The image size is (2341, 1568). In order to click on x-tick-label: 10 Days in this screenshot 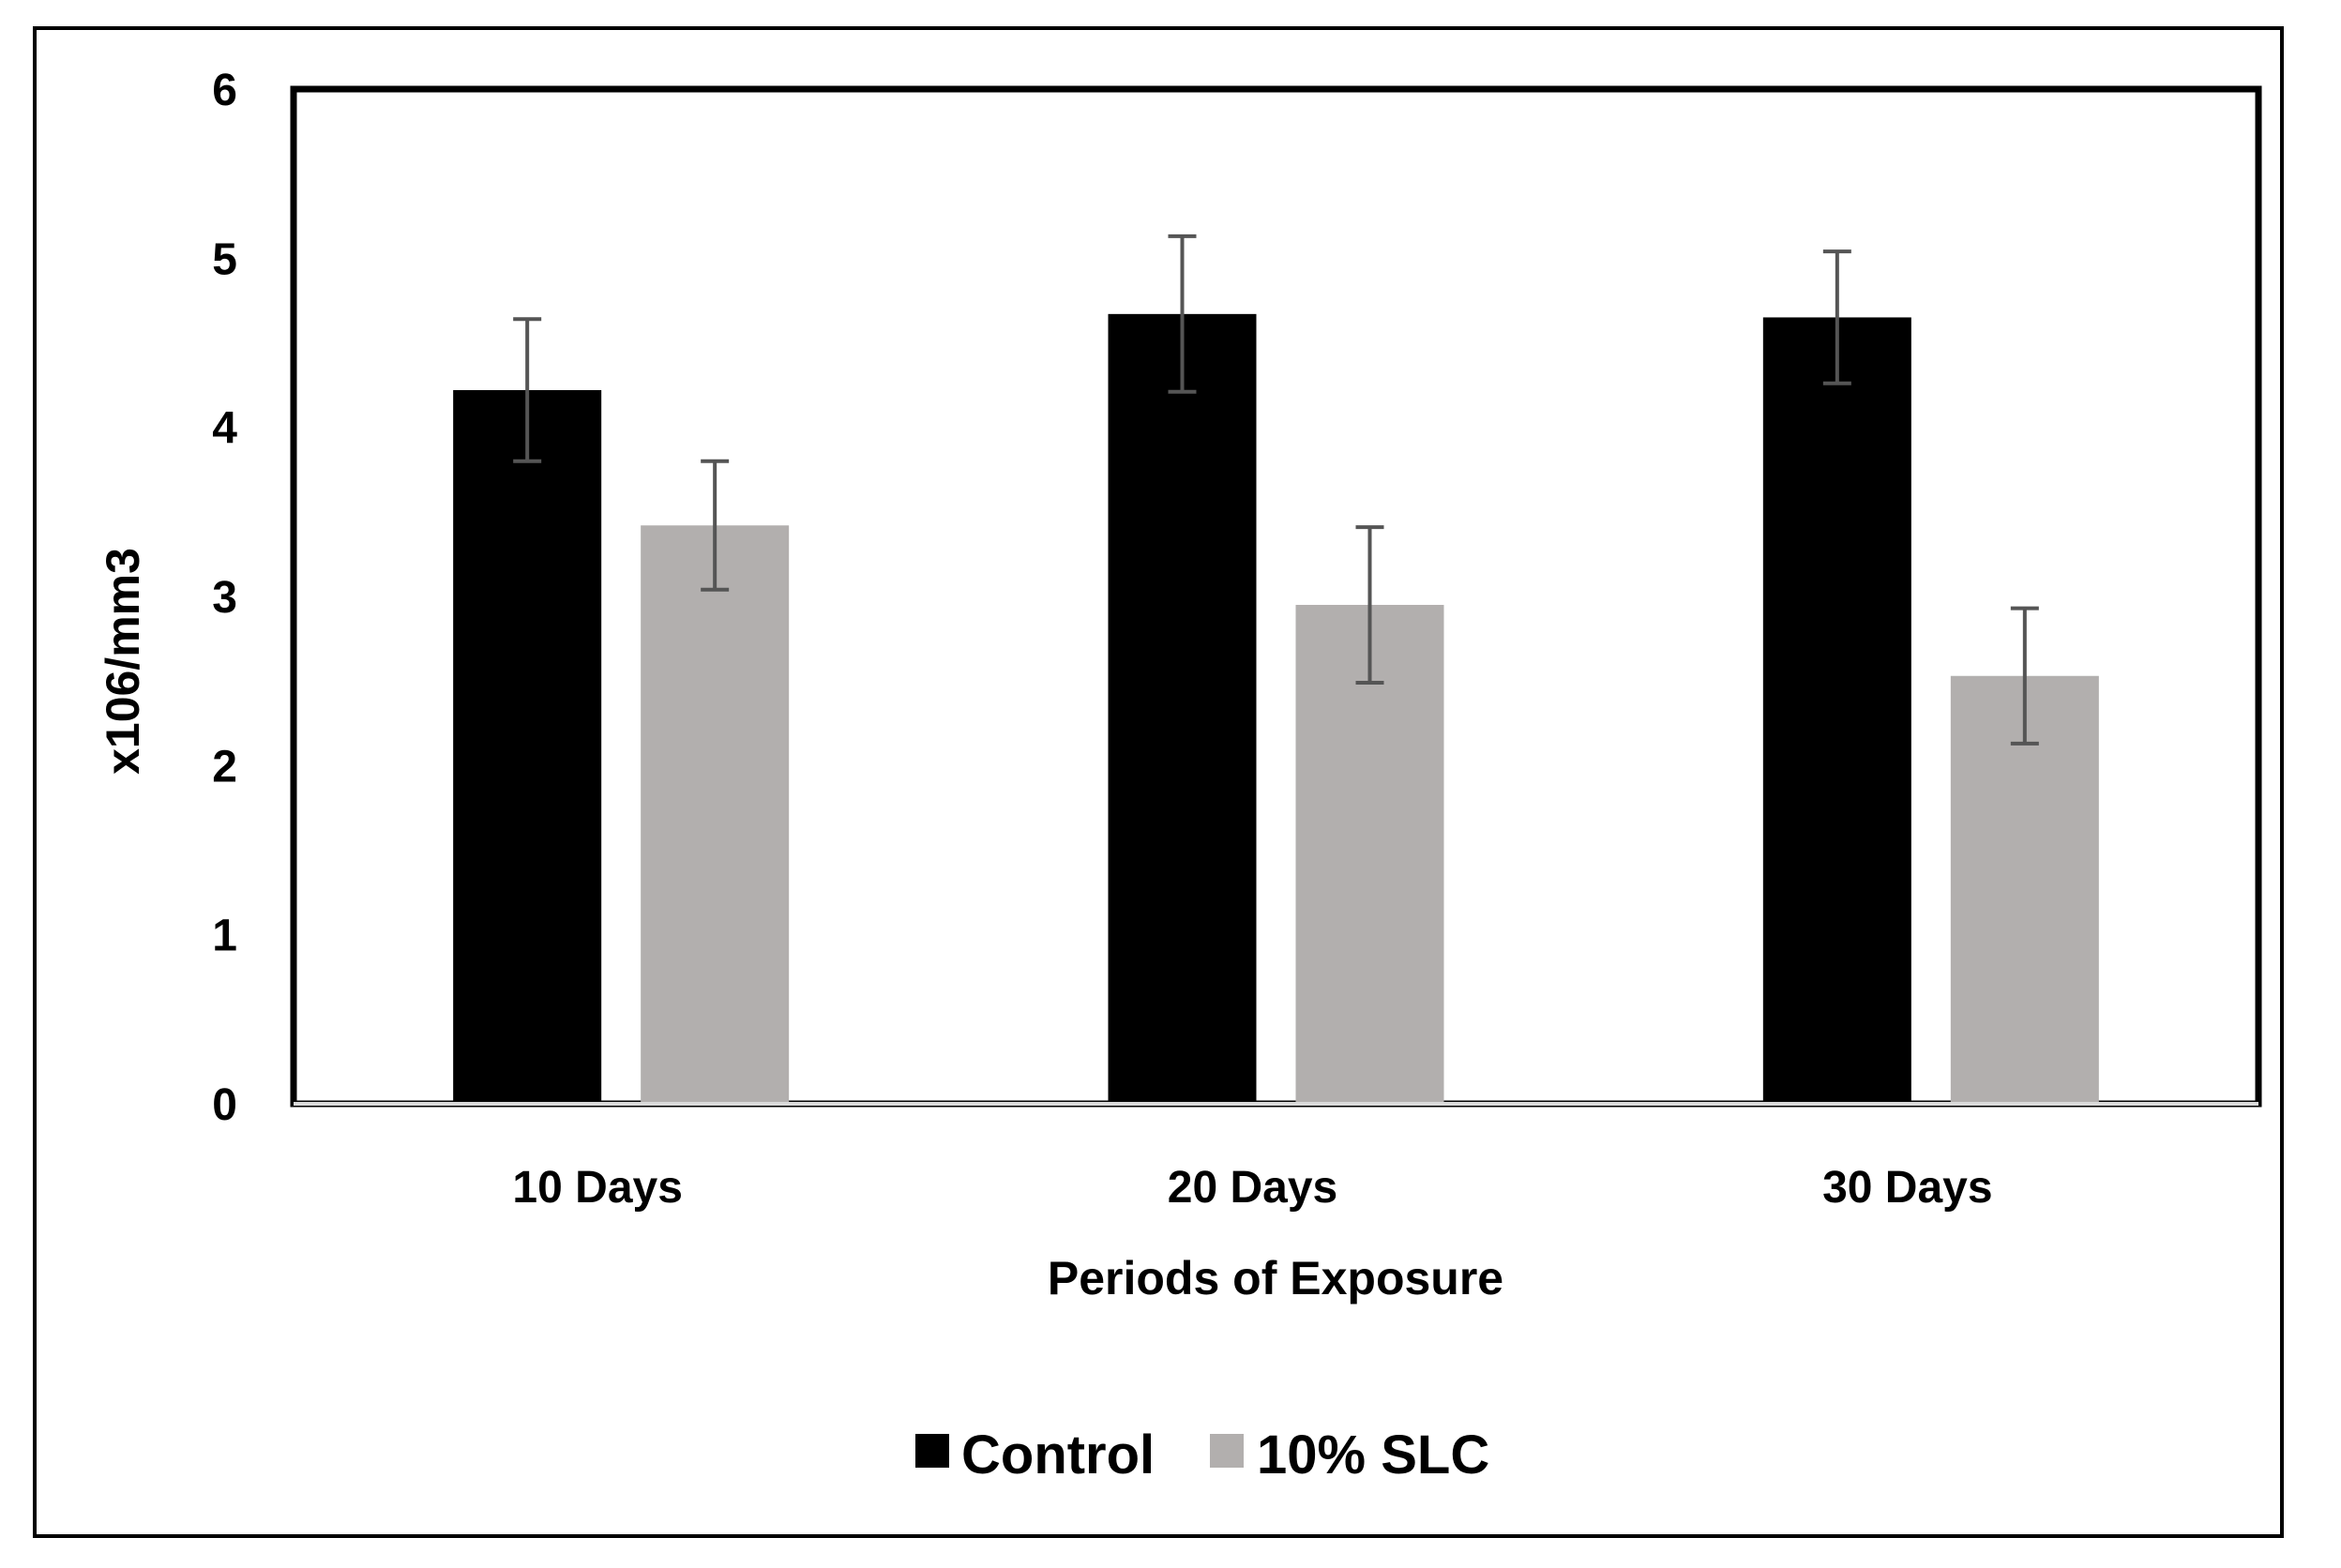, I will do `click(597, 1188)`.